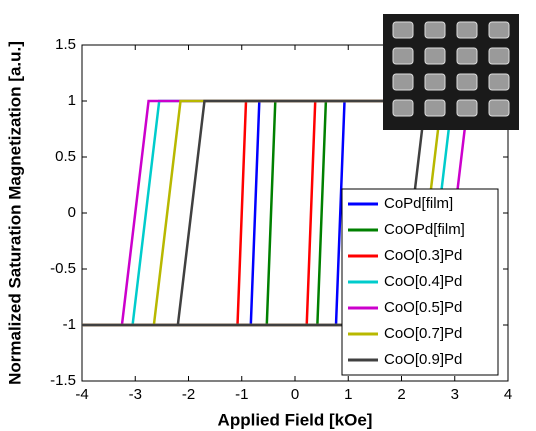  What do you see at coordinates (401, 394) in the screenshot?
I see `x-tick-label: 2` at bounding box center [401, 394].